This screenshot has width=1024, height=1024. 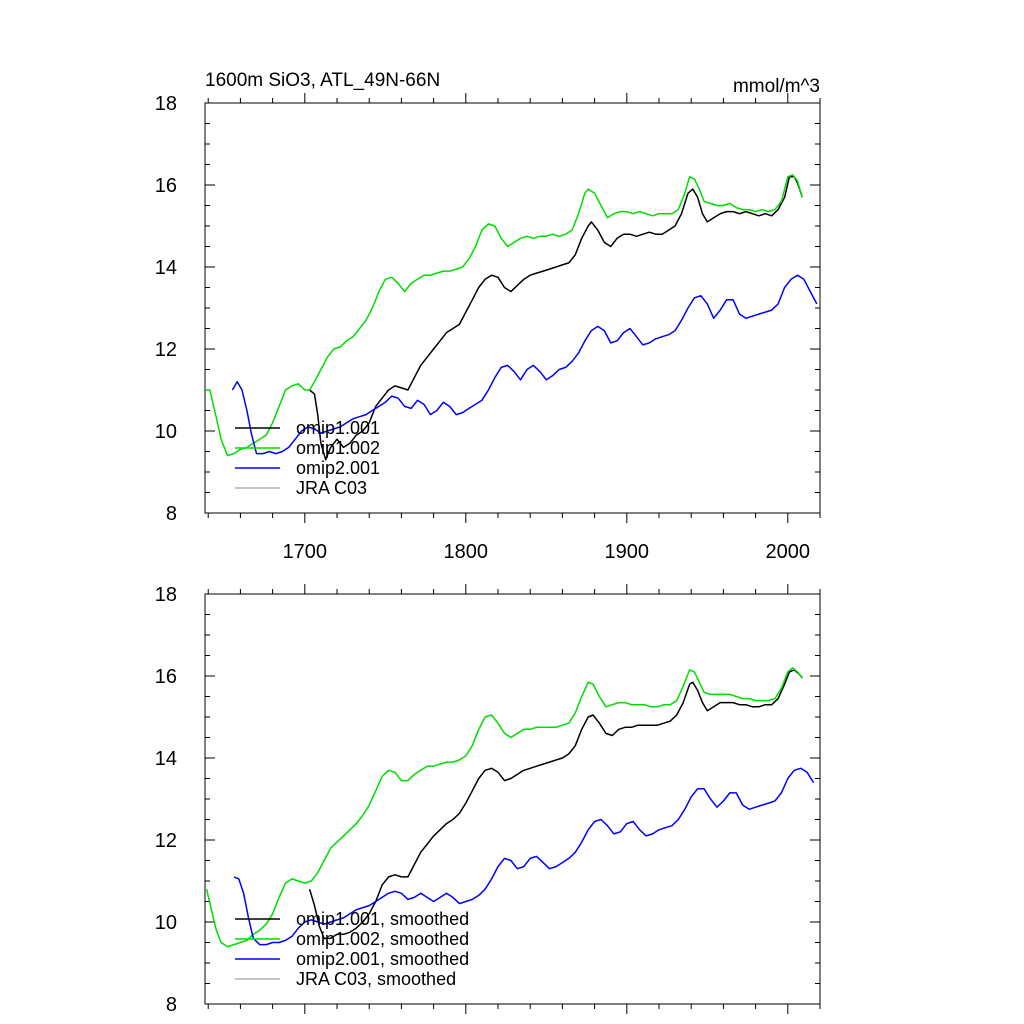 I want to click on legend-label: JRA C03, so click(x=331, y=488).